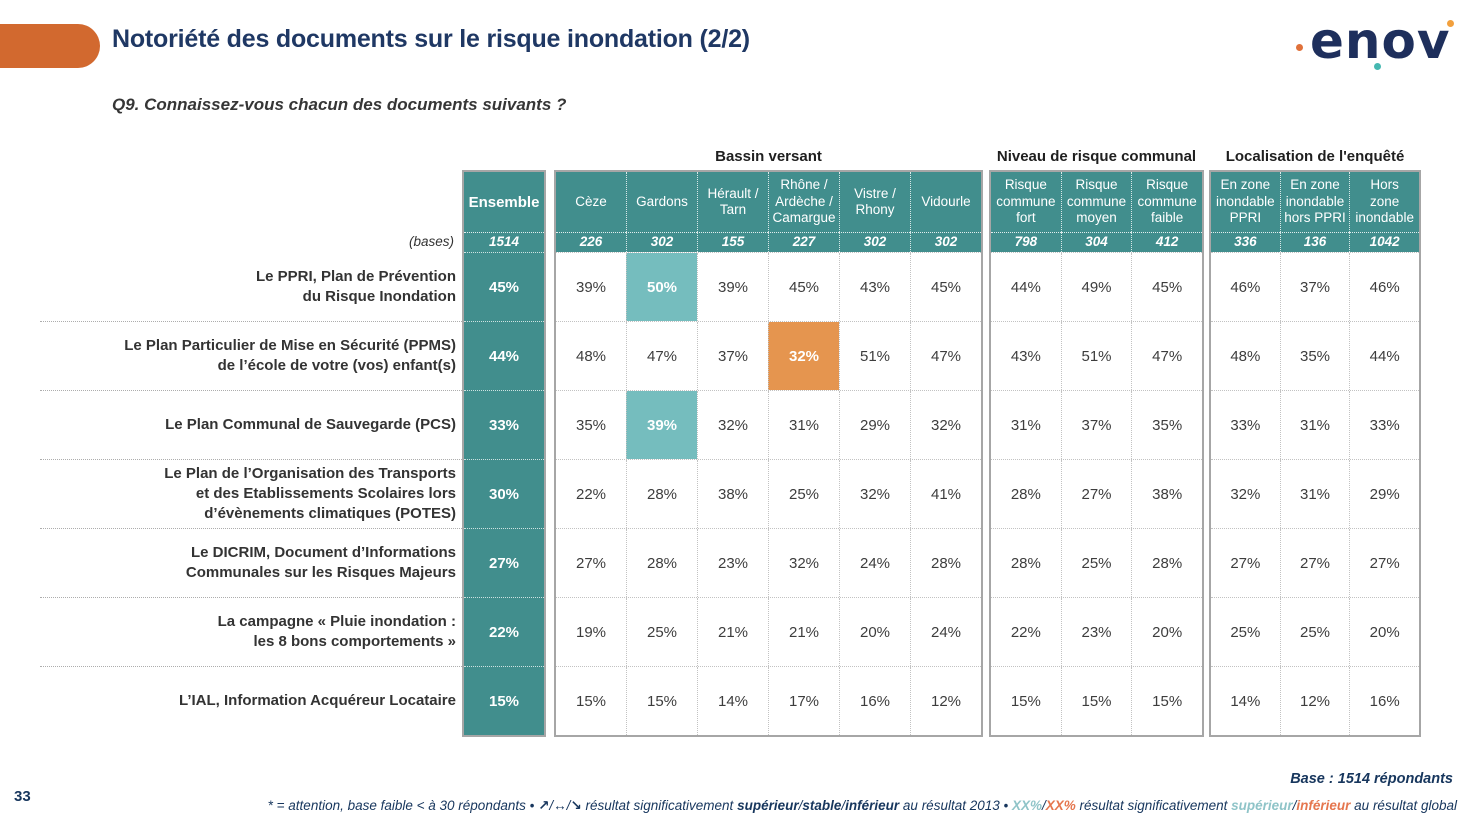 The height and width of the screenshot is (822, 1461). What do you see at coordinates (945, 202) in the screenshot?
I see `column-header: Vidourle` at bounding box center [945, 202].